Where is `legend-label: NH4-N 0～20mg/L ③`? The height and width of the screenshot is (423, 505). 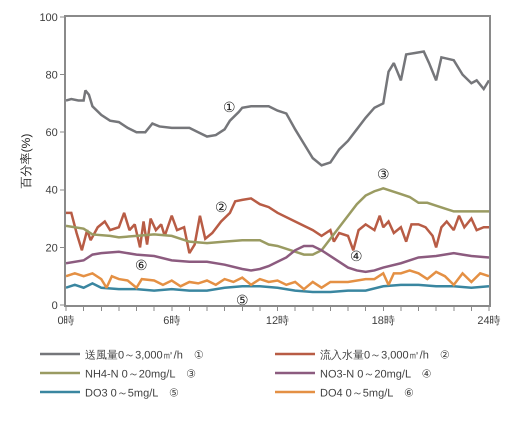 legend-label: NH4-N 0～20mg/L ③ is located at coordinates (140, 374).